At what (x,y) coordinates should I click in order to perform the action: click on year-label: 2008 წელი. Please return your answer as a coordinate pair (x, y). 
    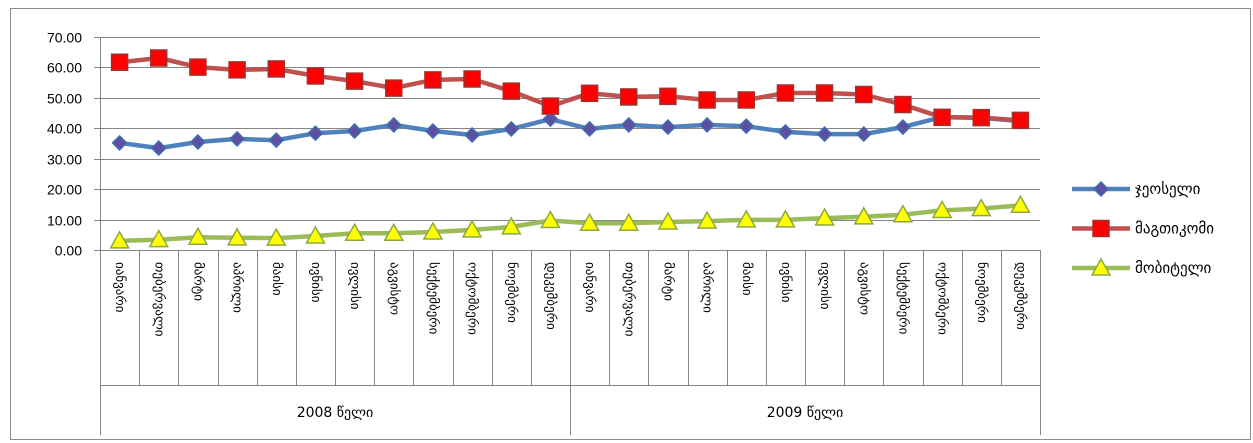
    Looking at the image, I should click on (335, 413).